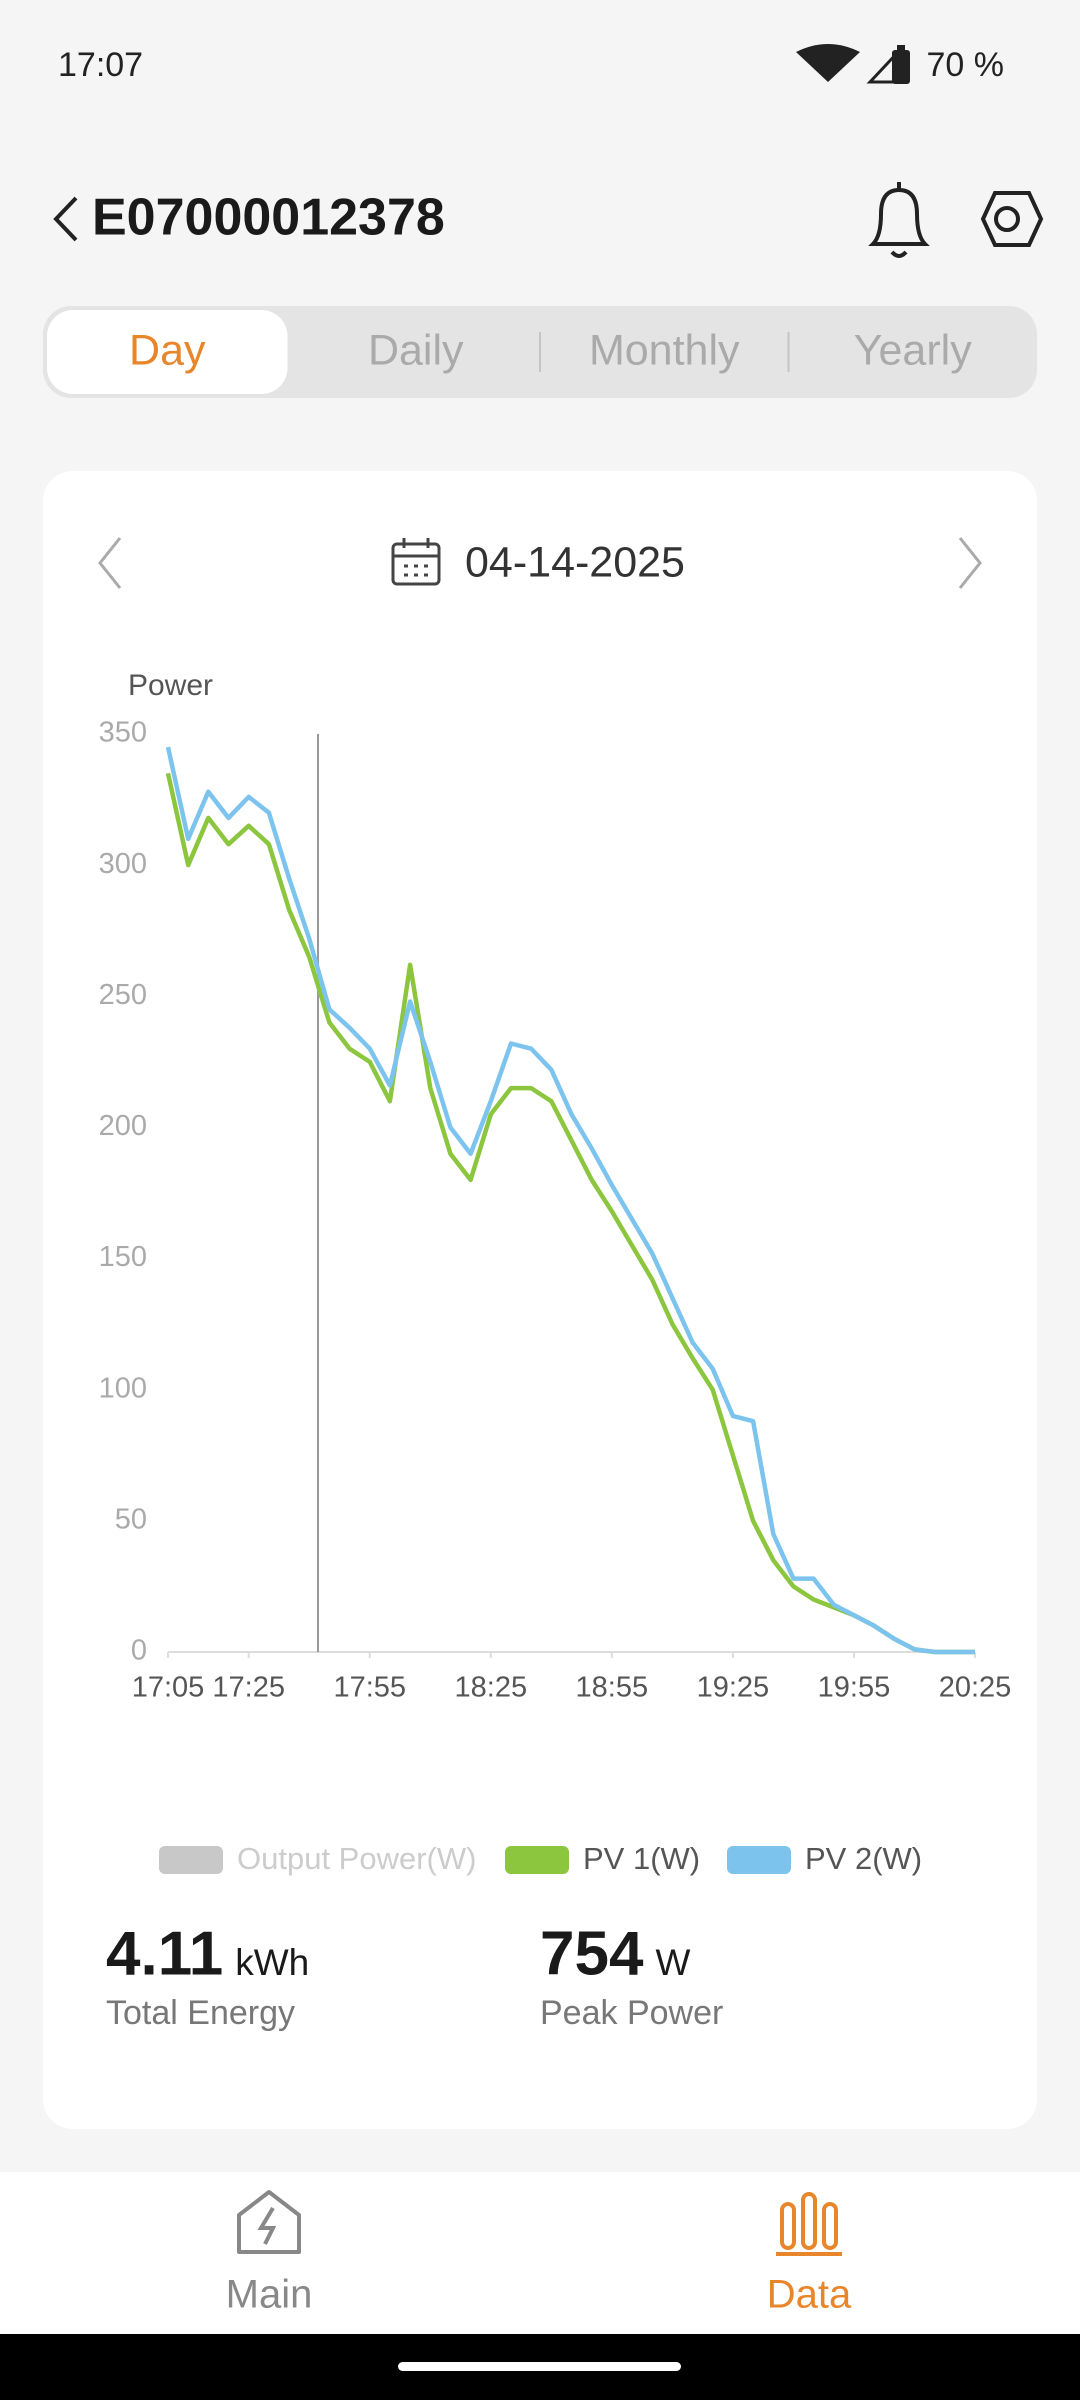 This screenshot has width=1080, height=2400. What do you see at coordinates (491, 1688) in the screenshot?
I see `x-tick-label: 18:25` at bounding box center [491, 1688].